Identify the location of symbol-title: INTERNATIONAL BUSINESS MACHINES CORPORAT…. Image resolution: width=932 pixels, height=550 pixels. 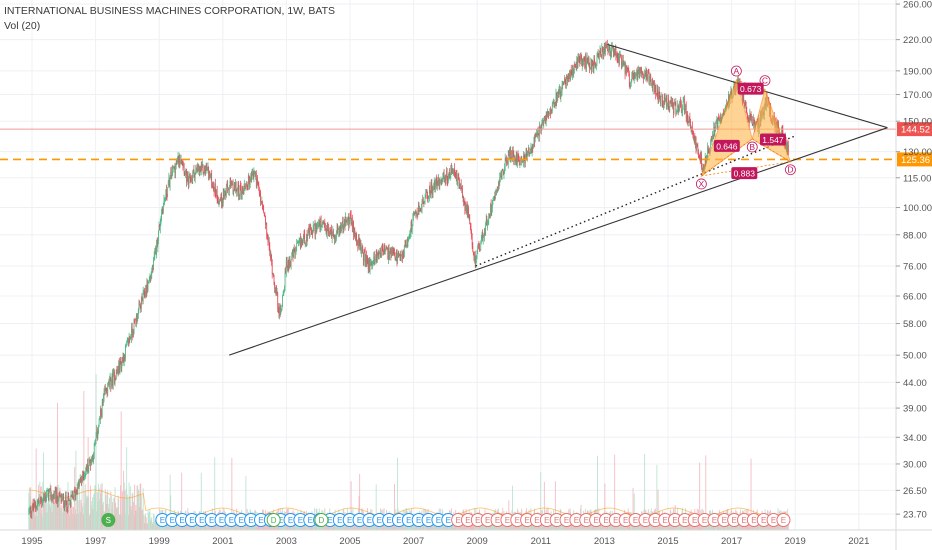
(169, 11).